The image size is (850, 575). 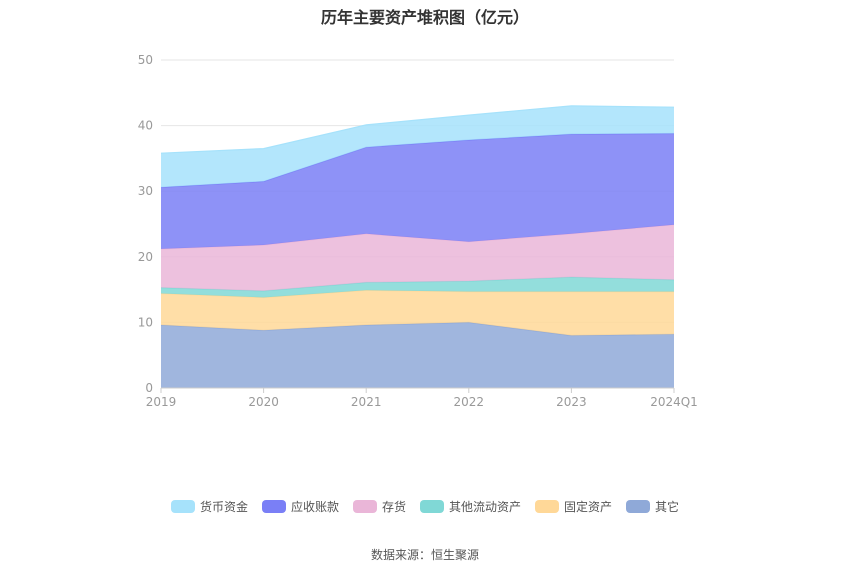 I want to click on legend-item: 应收账款, so click(x=300, y=506).